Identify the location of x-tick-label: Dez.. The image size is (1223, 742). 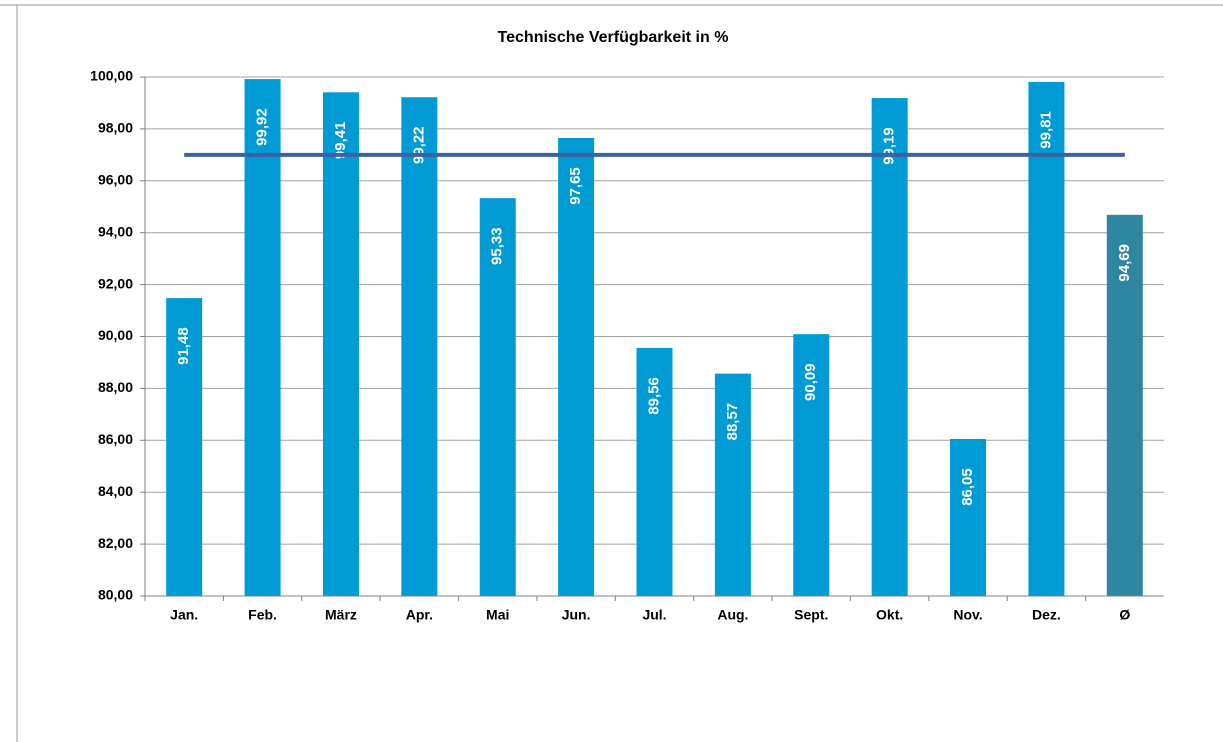
(1046, 615).